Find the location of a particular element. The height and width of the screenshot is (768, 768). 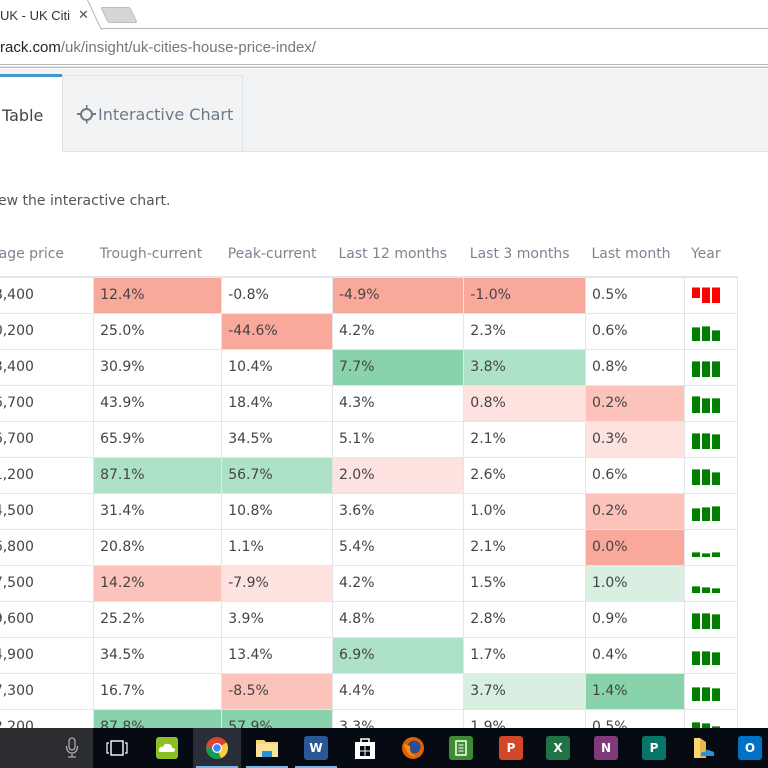

powerpoint-icon: P is located at coordinates (511, 748).